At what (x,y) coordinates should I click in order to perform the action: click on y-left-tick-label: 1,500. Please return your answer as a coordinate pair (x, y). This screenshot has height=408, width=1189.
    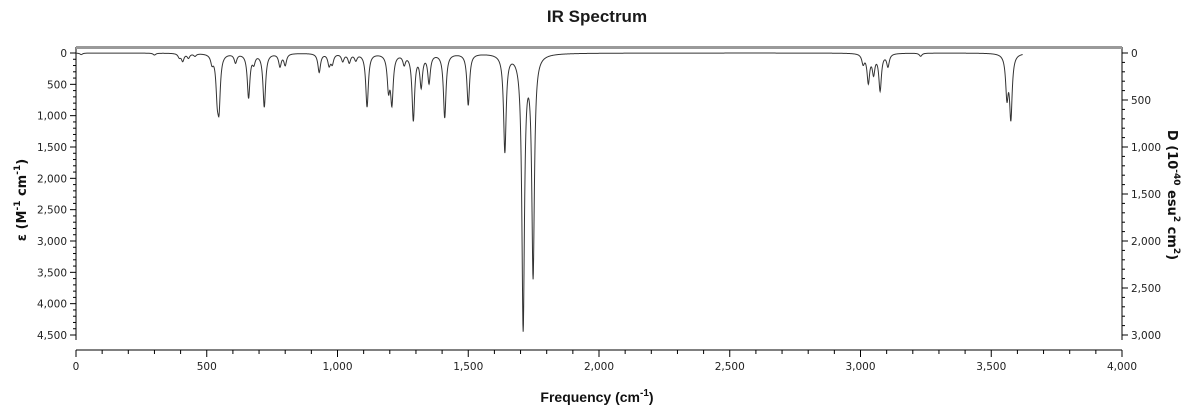
    Looking at the image, I should click on (52, 148).